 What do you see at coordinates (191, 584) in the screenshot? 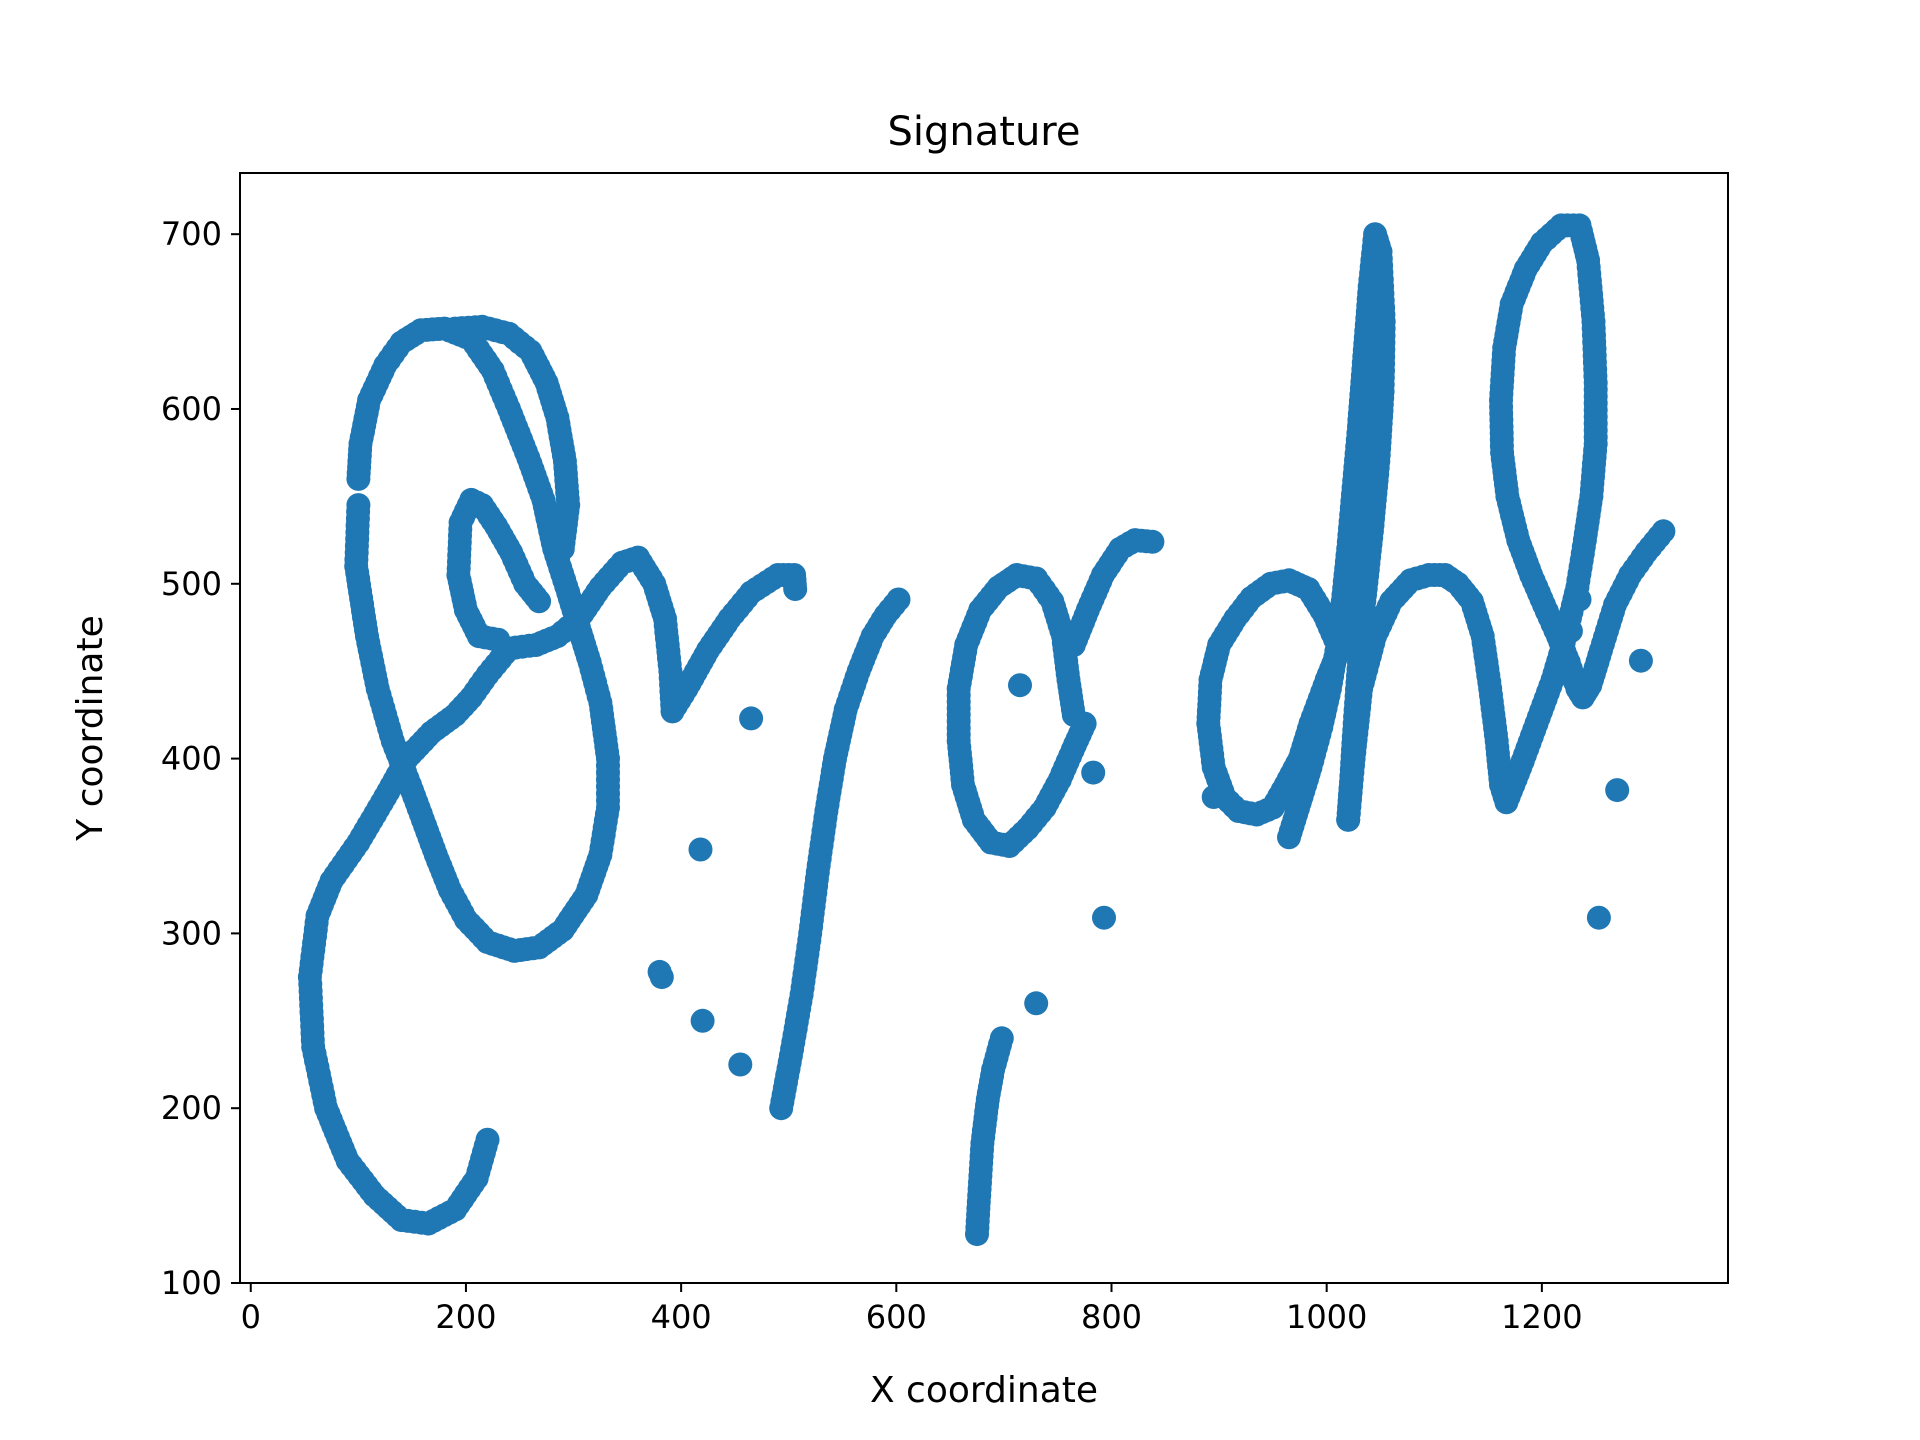
I see `y-tick-label: 500` at bounding box center [191, 584].